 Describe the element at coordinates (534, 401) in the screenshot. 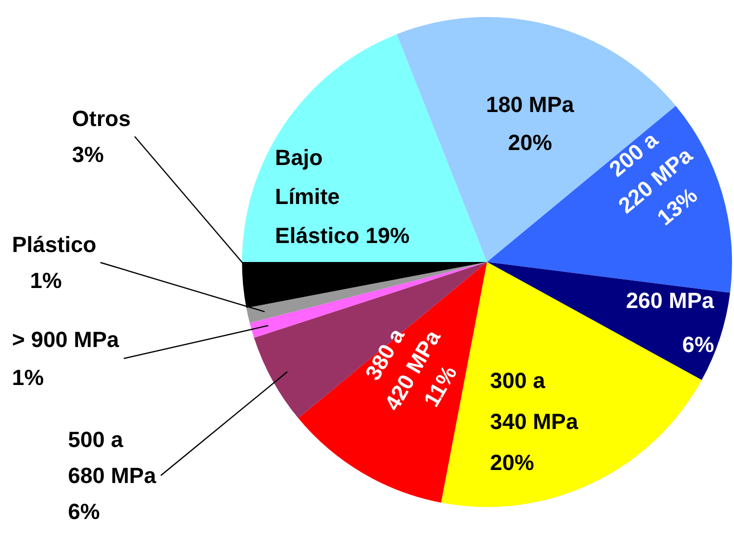

I see `slice-label: 300 a 340 MPa` at that location.